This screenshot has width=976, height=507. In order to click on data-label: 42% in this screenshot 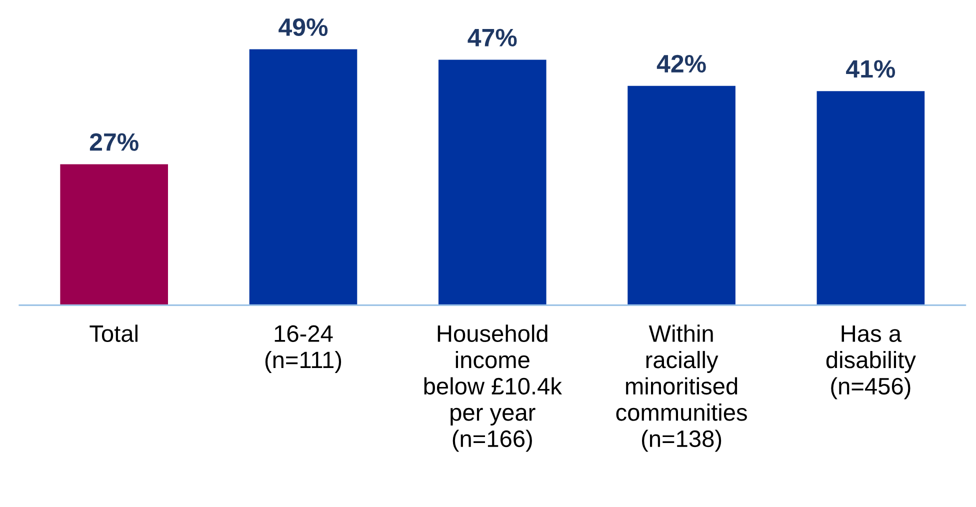, I will do `click(681, 63)`.